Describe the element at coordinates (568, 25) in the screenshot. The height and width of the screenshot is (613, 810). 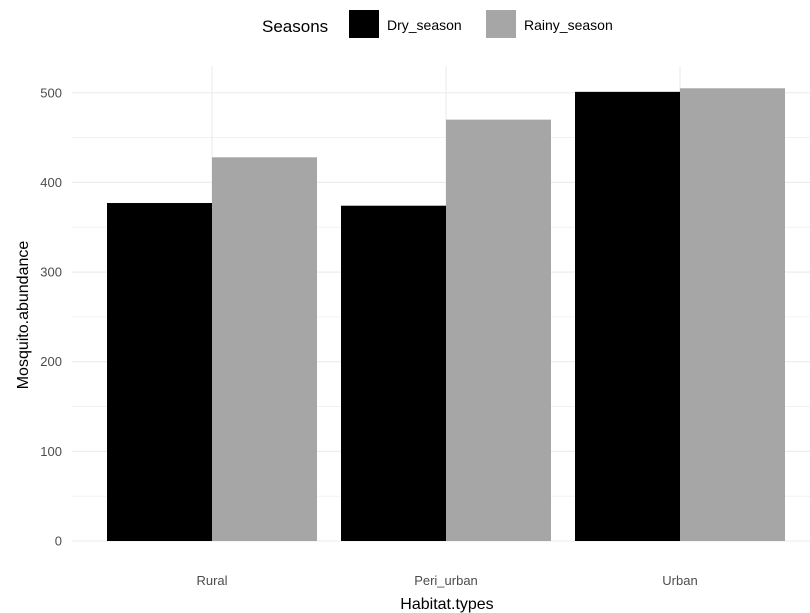
I see `legend-label: Rainy_season` at that location.